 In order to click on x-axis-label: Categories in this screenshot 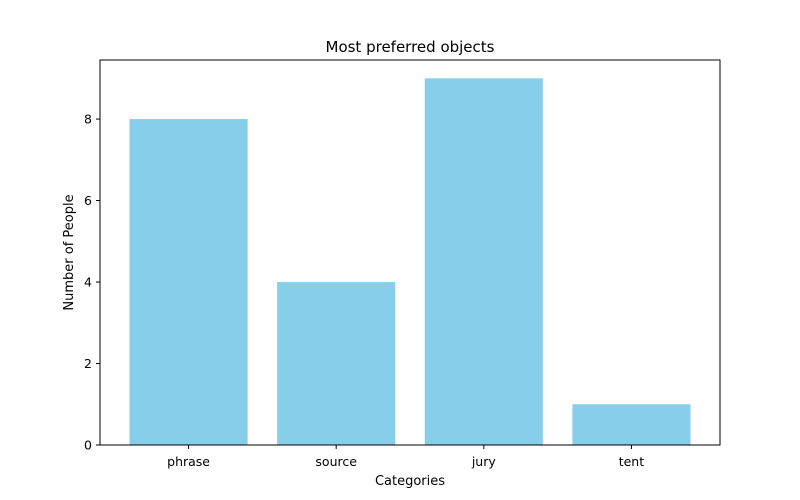, I will do `click(410, 481)`.